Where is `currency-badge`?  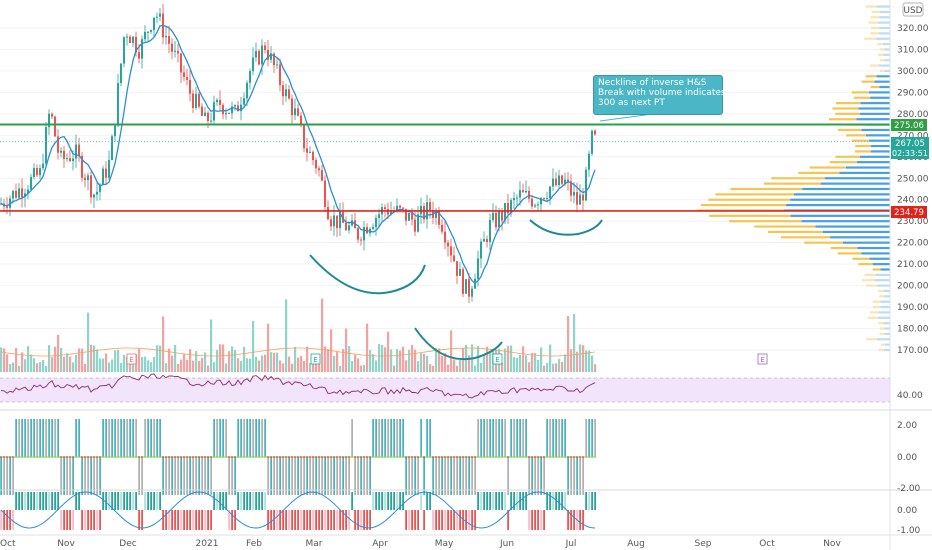 currency-badge is located at coordinates (913, 9).